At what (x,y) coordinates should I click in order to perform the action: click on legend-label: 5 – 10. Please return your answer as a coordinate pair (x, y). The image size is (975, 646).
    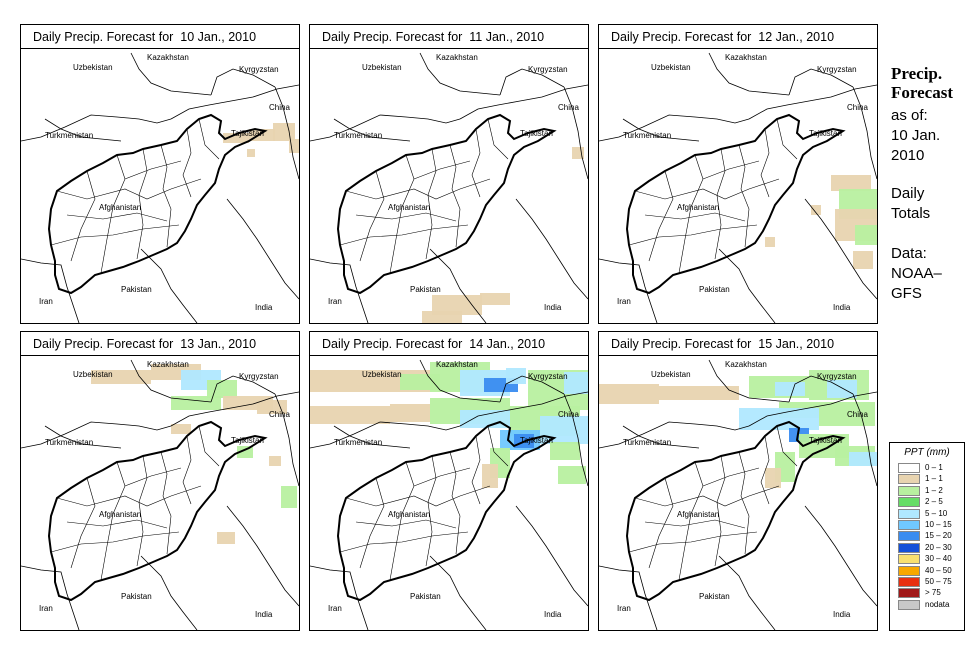
    Looking at the image, I should click on (936, 513).